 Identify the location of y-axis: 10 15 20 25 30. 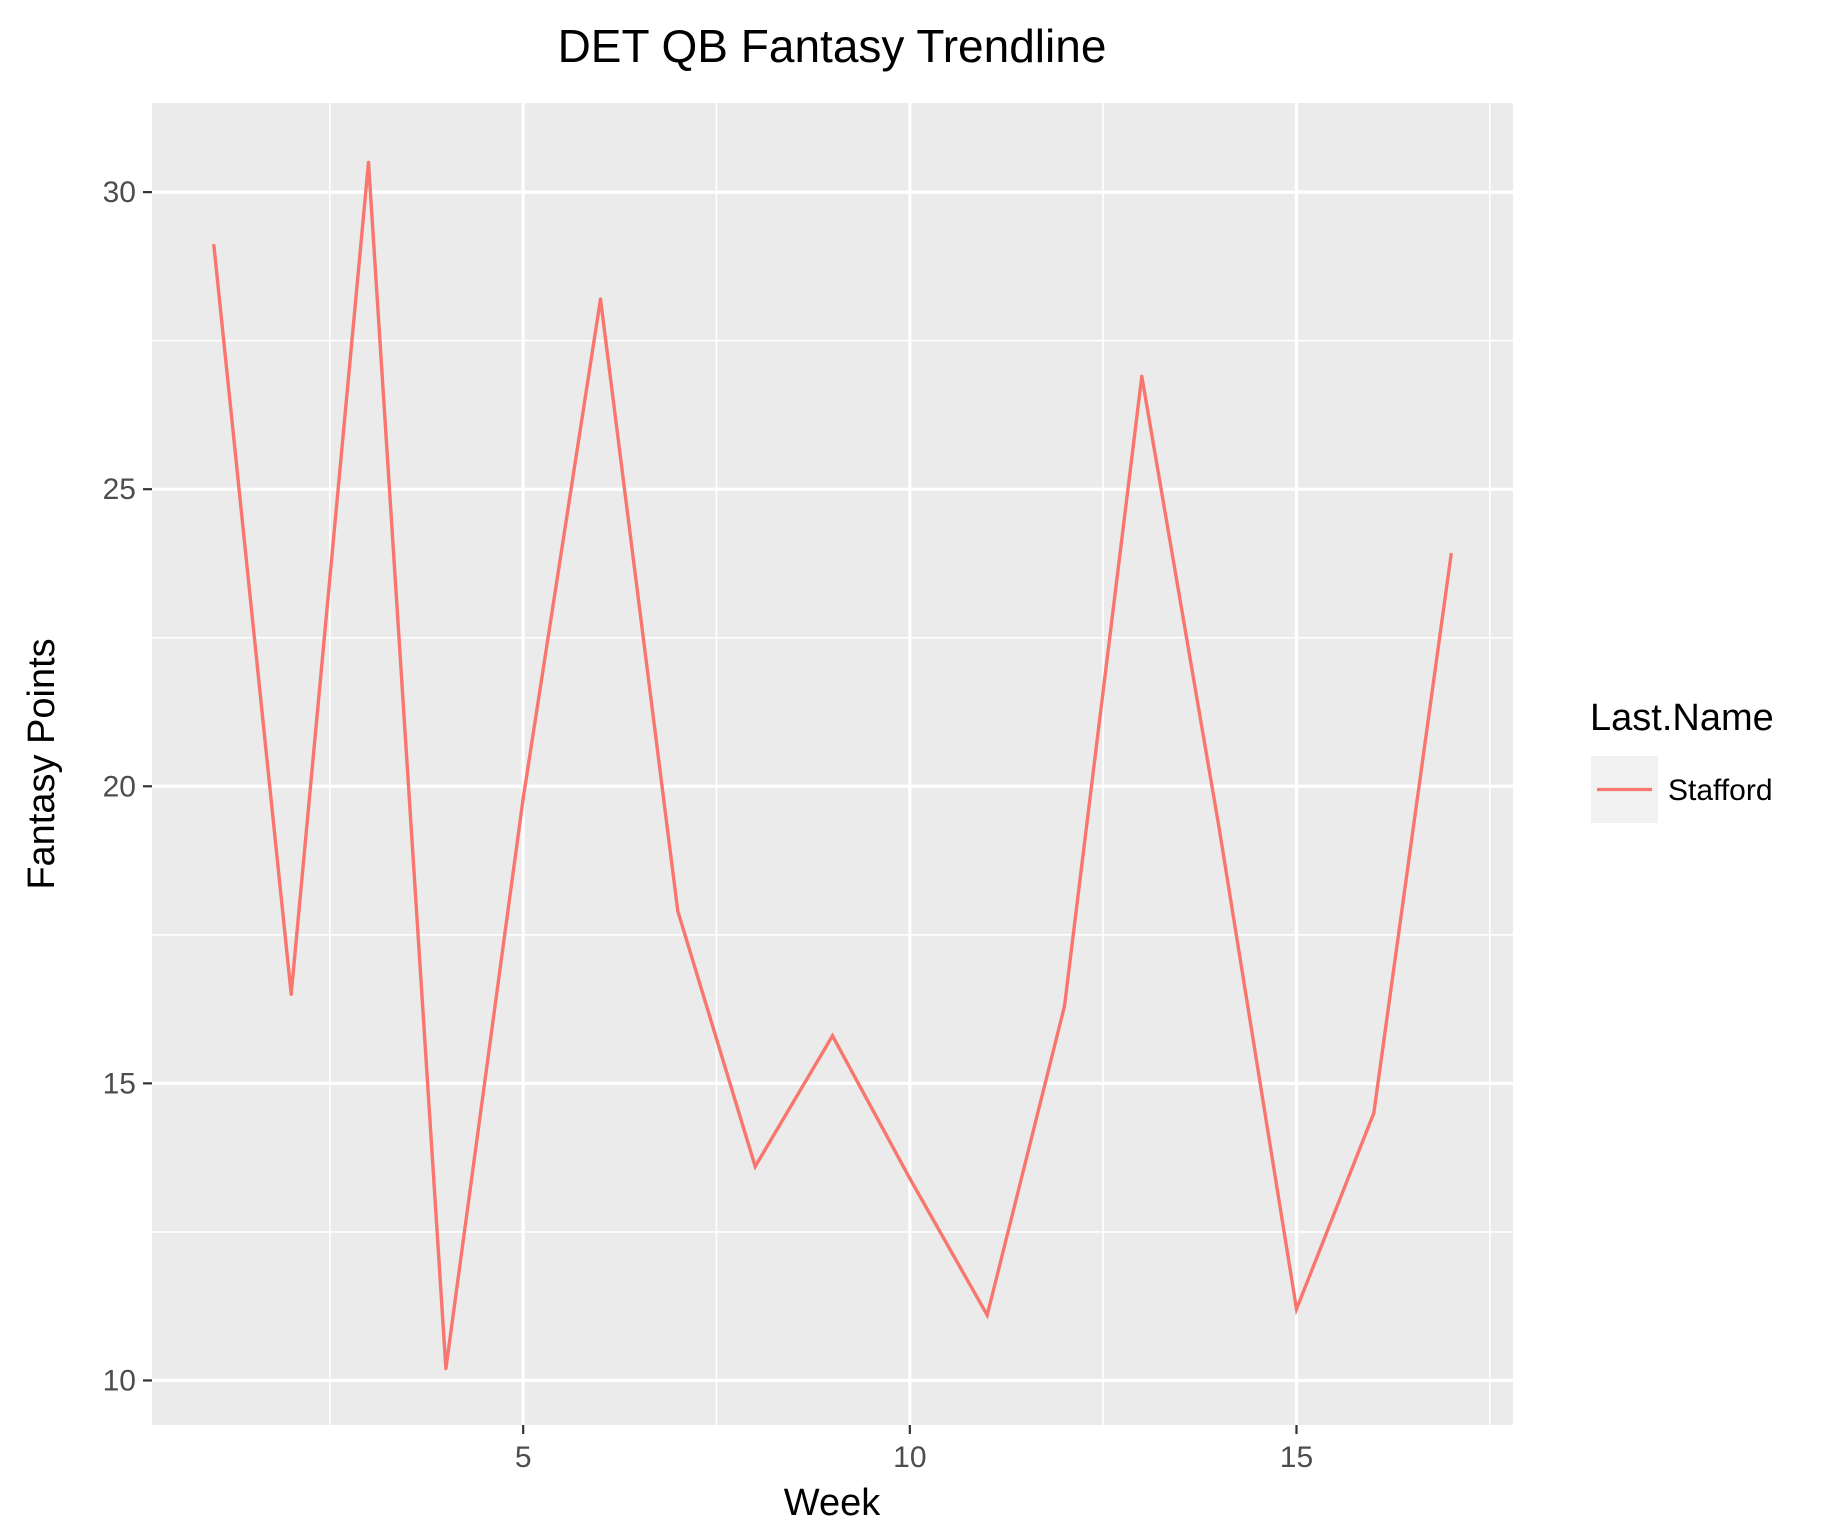
(127, 786).